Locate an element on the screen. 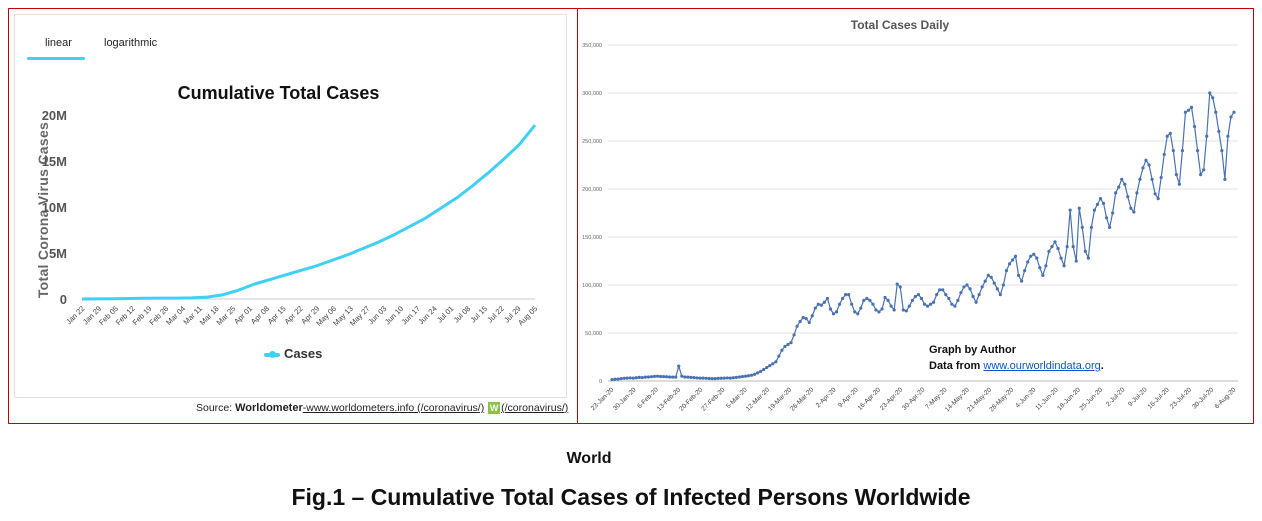 Image resolution: width=1262 pixels, height=521 pixels. tab-logarithmic: logarithmic is located at coordinates (131, 43).